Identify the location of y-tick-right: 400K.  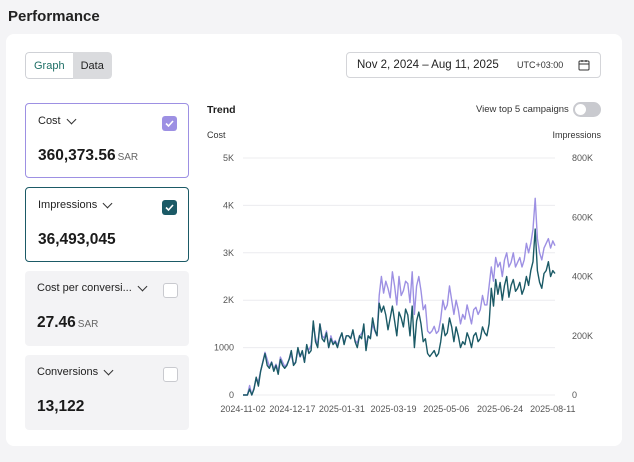
(582, 277).